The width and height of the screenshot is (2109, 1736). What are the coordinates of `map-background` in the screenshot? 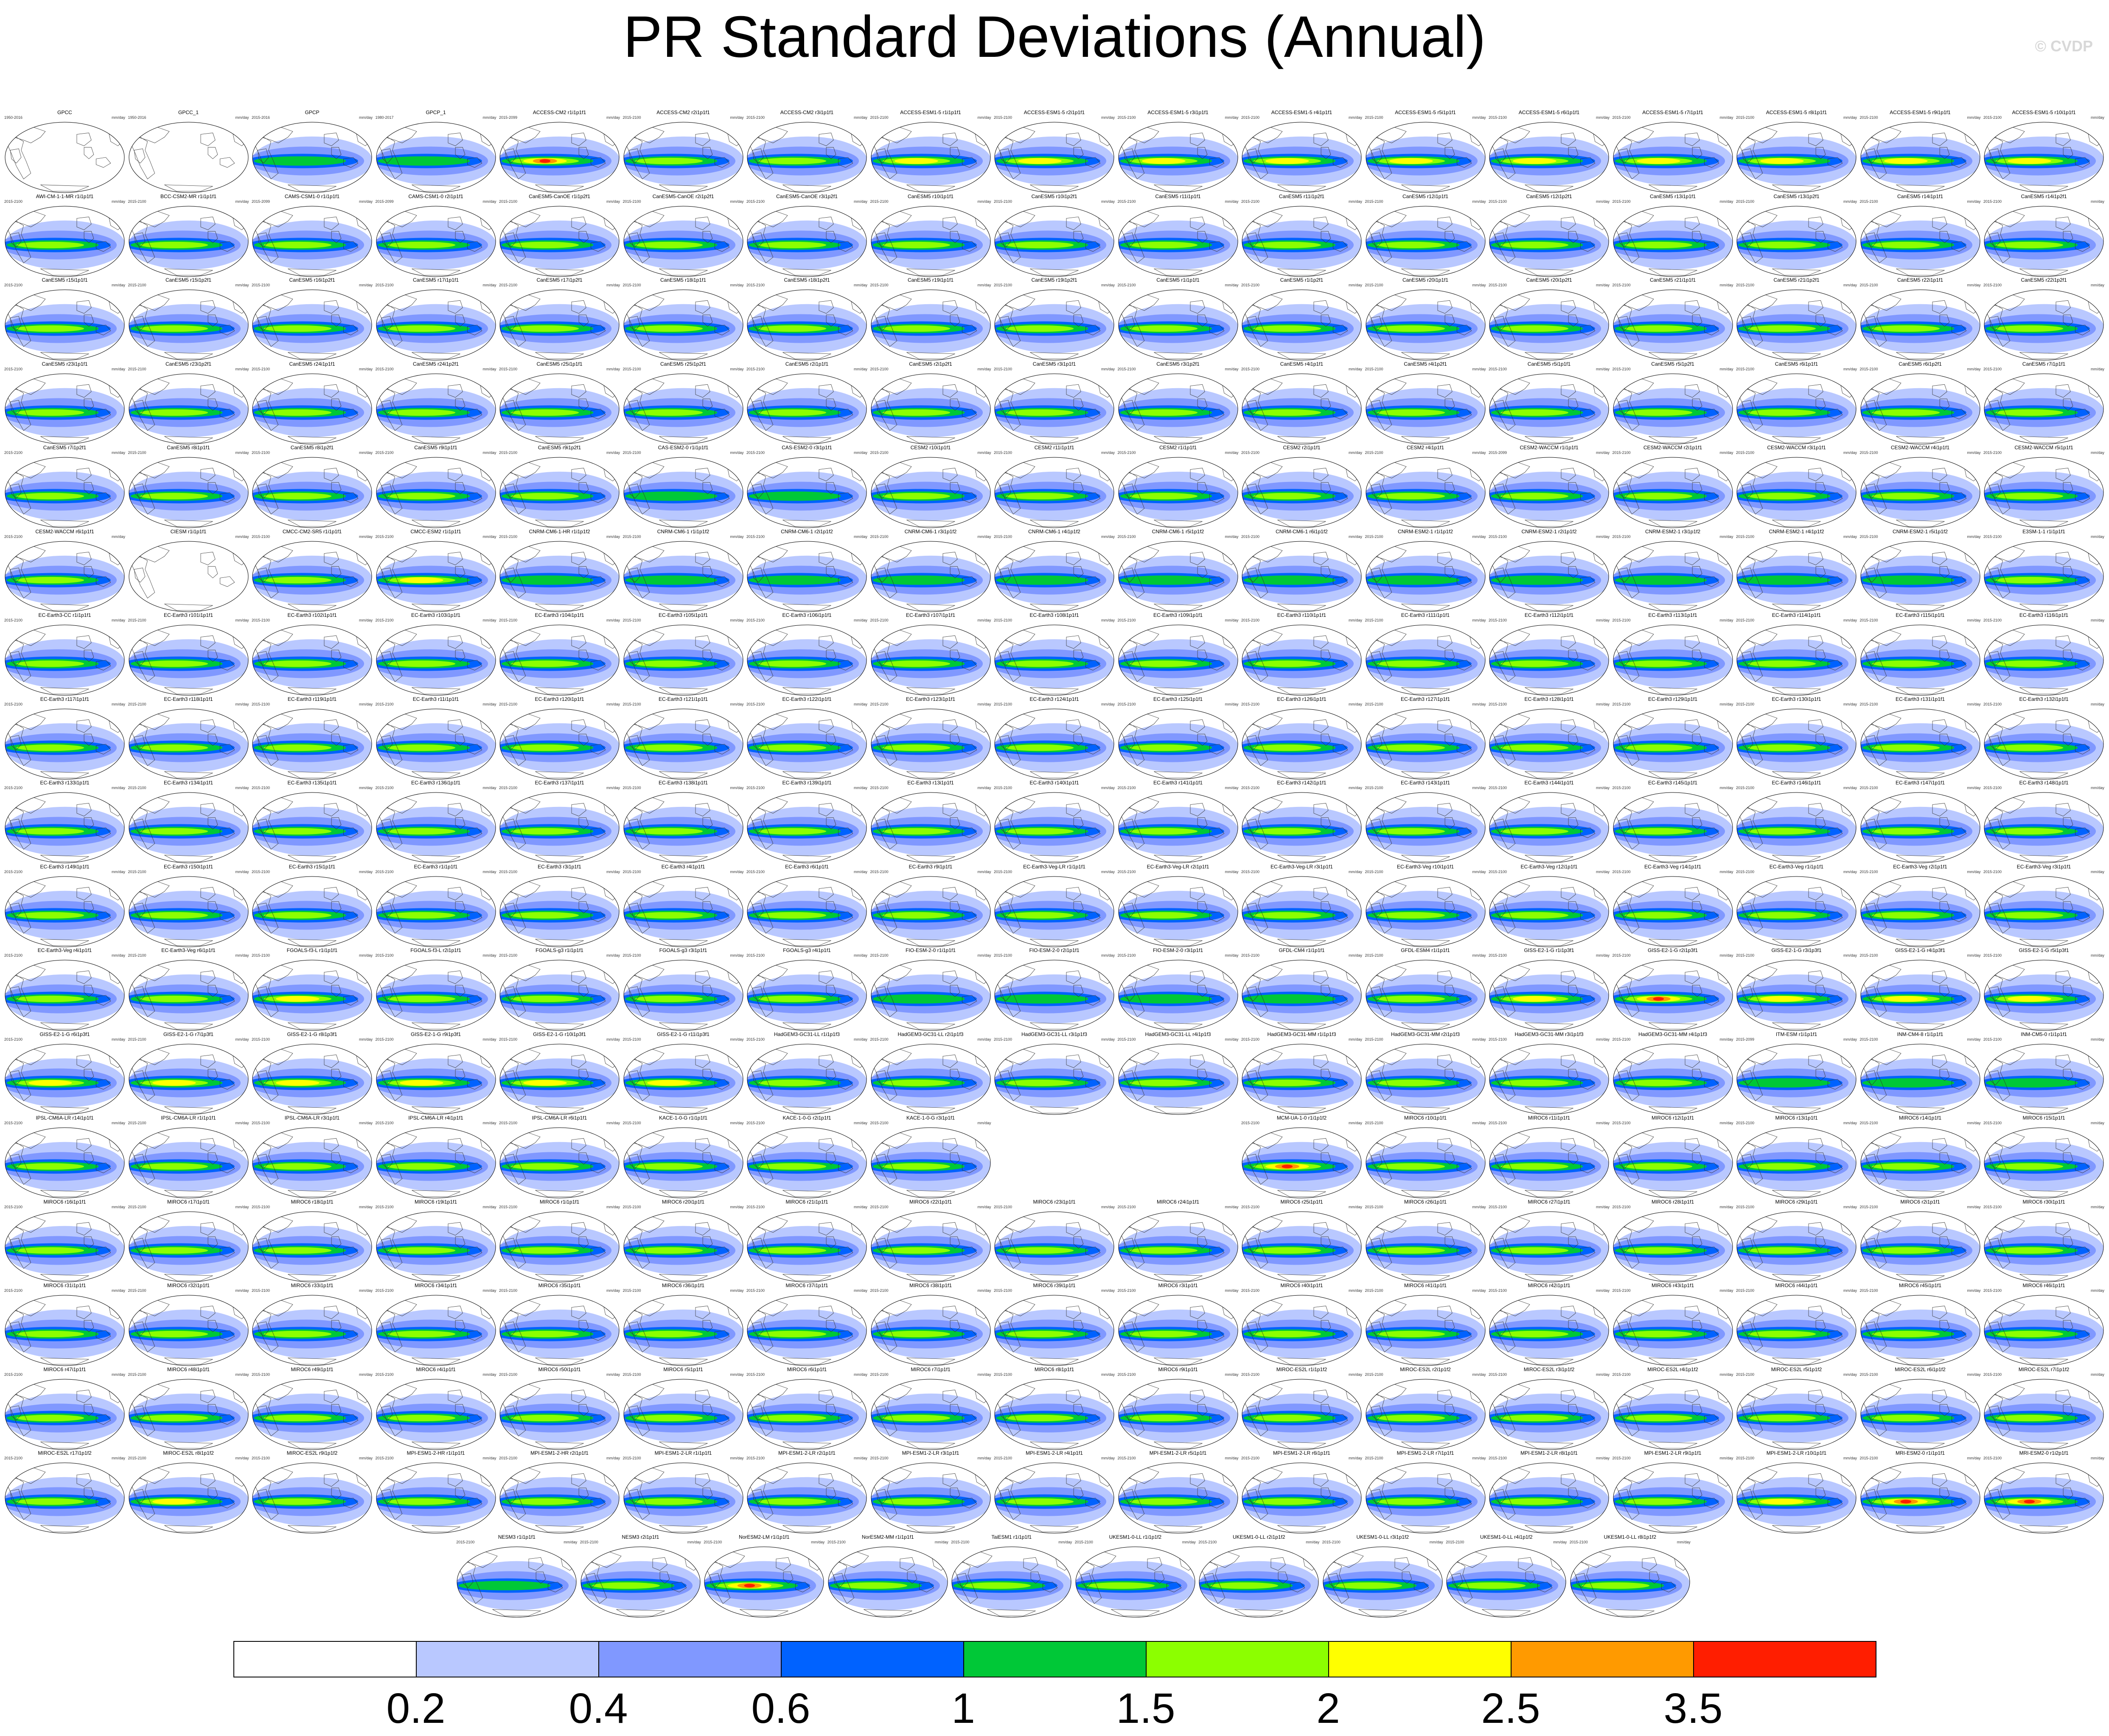 It's located at (188, 157).